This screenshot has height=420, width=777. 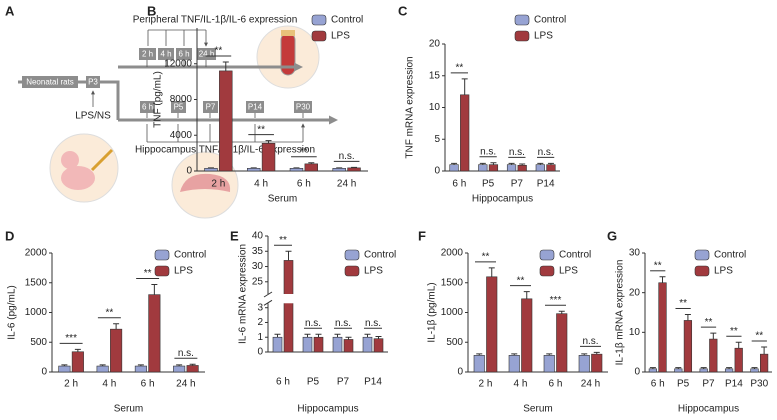 I want to click on x-tick-label: 4 h, so click(x=109, y=384).